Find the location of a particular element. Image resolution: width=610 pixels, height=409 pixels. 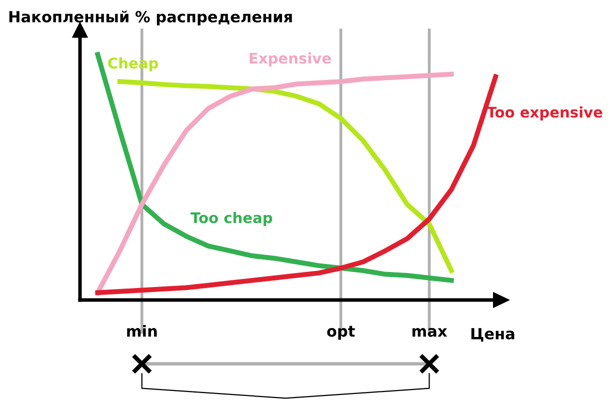

series-label: Too cheap is located at coordinates (231, 219).